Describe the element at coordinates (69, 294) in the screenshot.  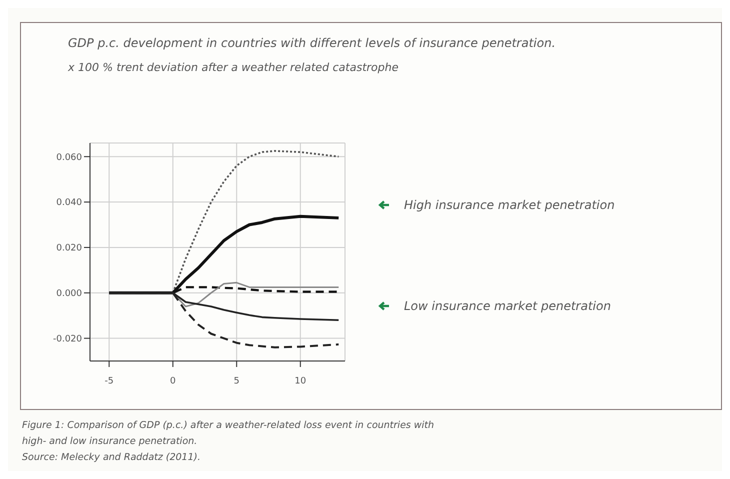
I see `y-tick-label: 0.000` at that location.